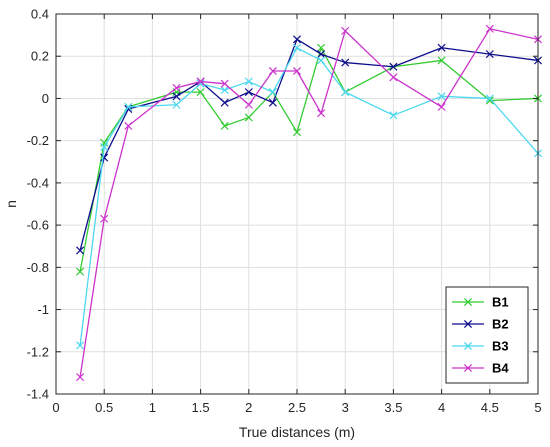 The image size is (550, 447). What do you see at coordinates (152, 407) in the screenshot?
I see `x-tick-label: 1` at bounding box center [152, 407].